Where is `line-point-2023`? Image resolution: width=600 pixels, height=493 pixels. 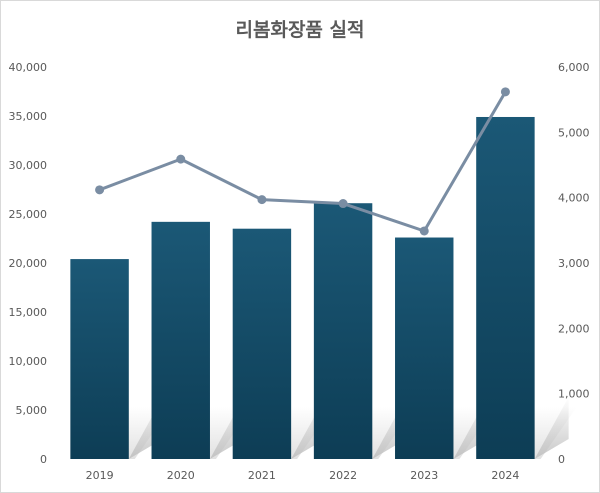
line-point-2023 is located at coordinates (424, 231).